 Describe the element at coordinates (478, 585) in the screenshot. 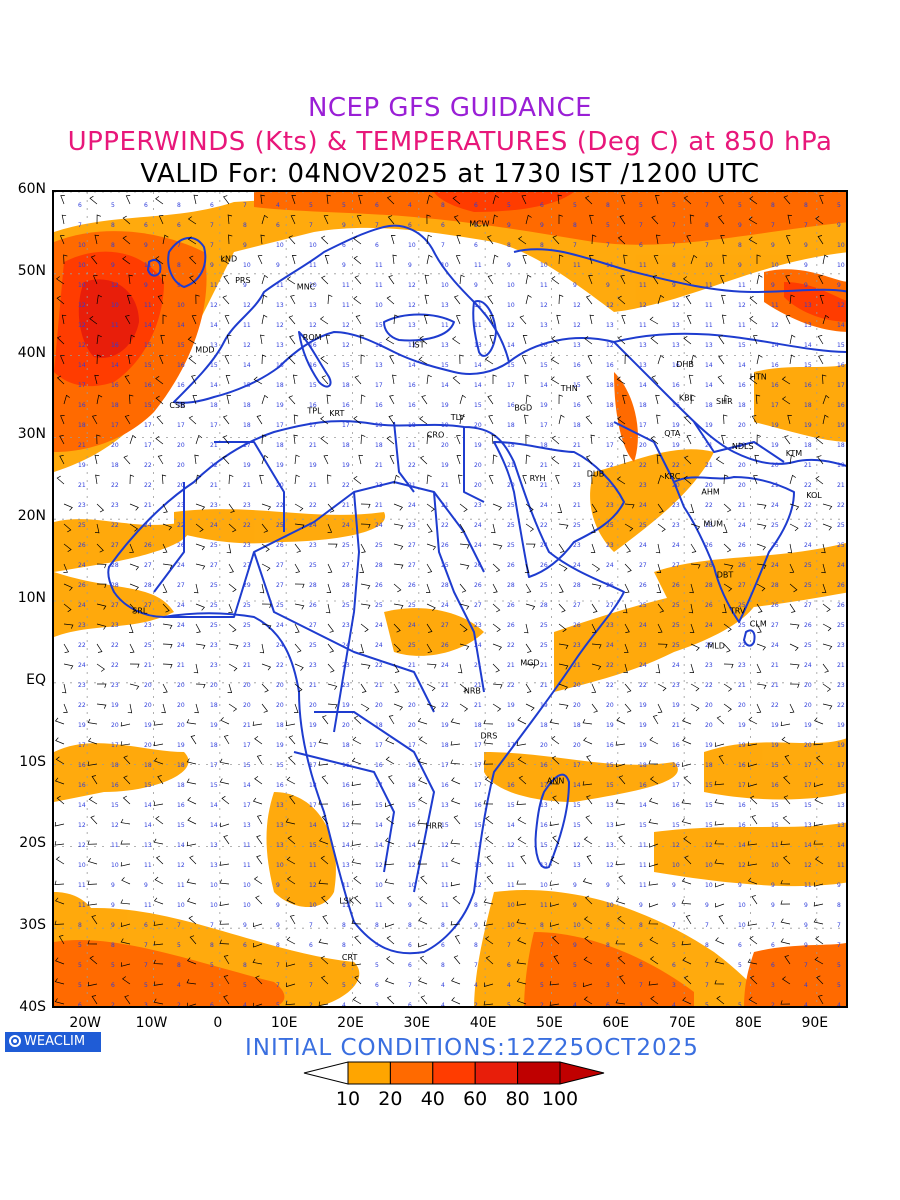

I see `temperature-value: 26` at that location.